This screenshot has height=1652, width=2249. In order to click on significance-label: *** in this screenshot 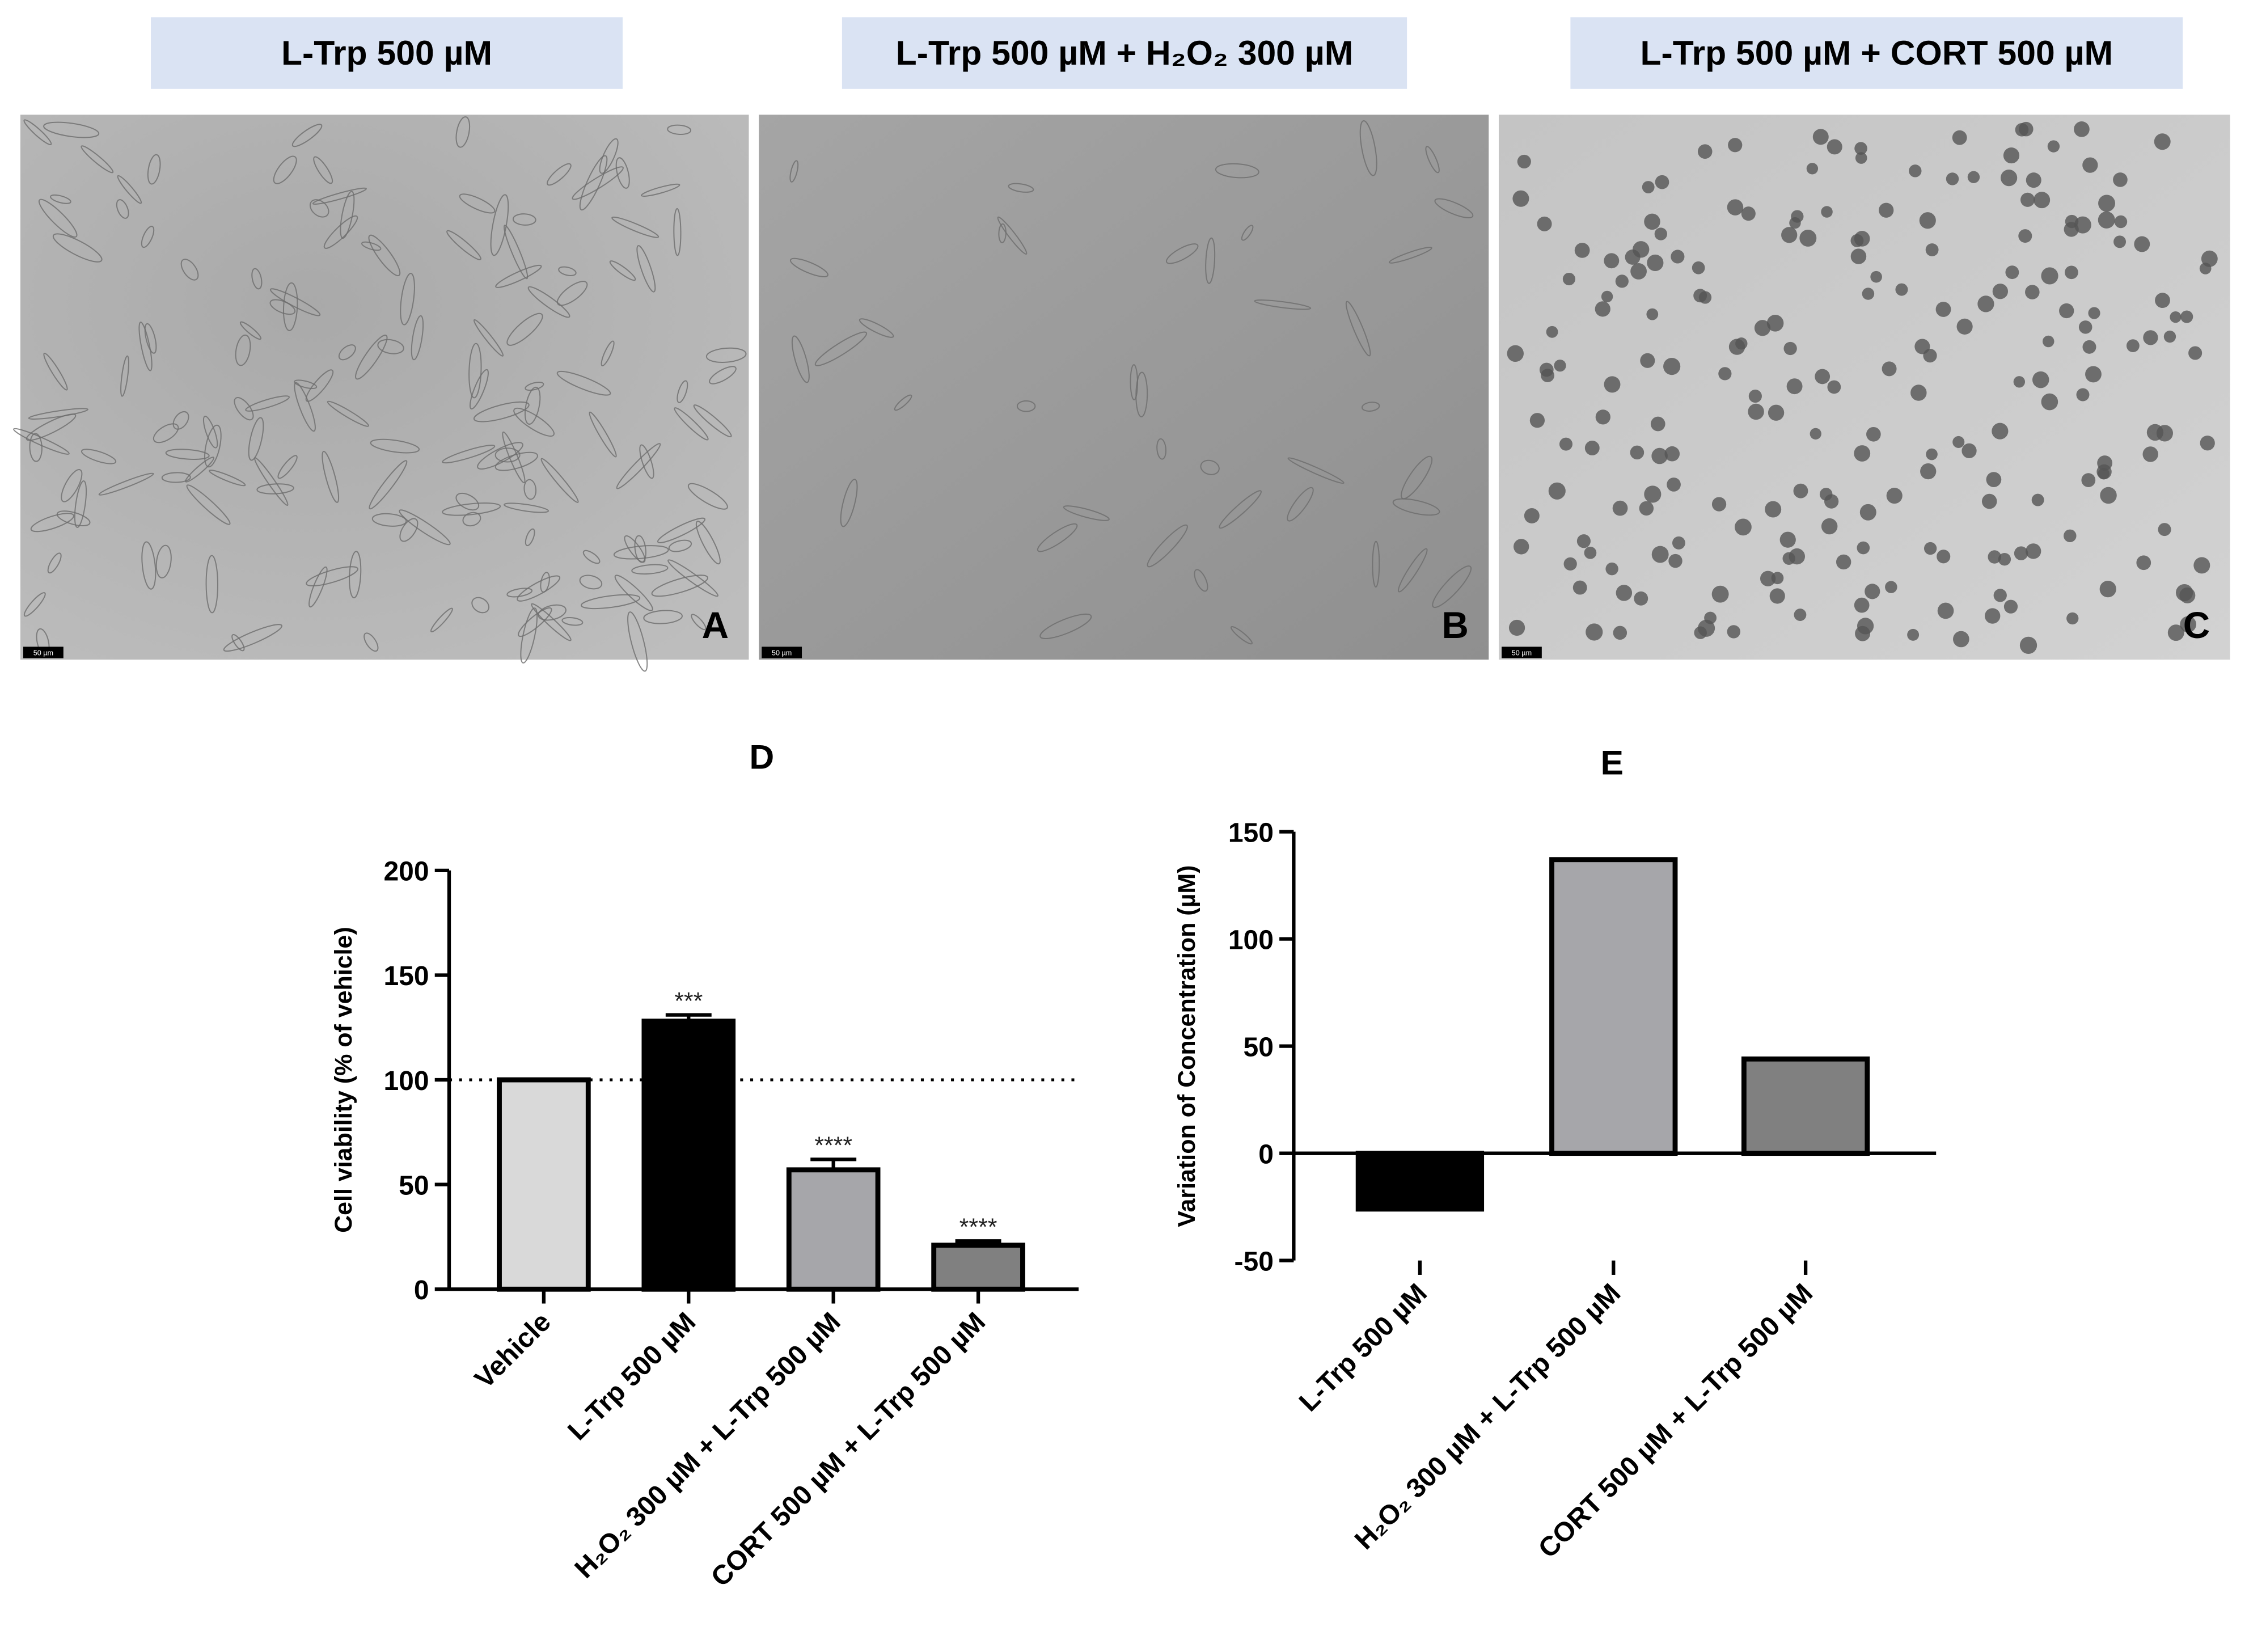, I will do `click(688, 1001)`.